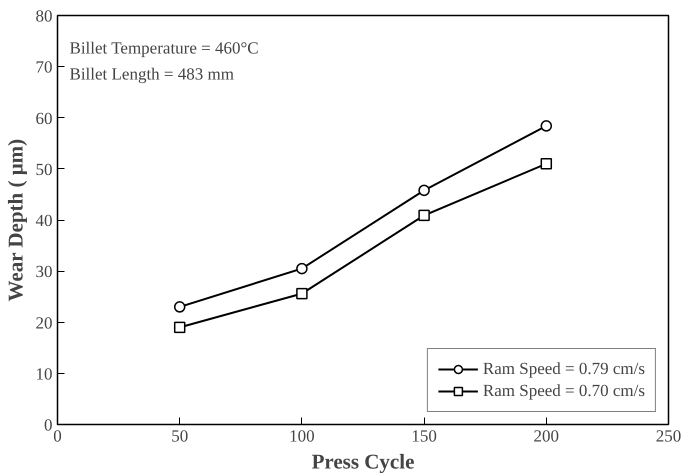 This screenshot has height=476, width=693. I want to click on y-tick-label: 20, so click(44, 322).